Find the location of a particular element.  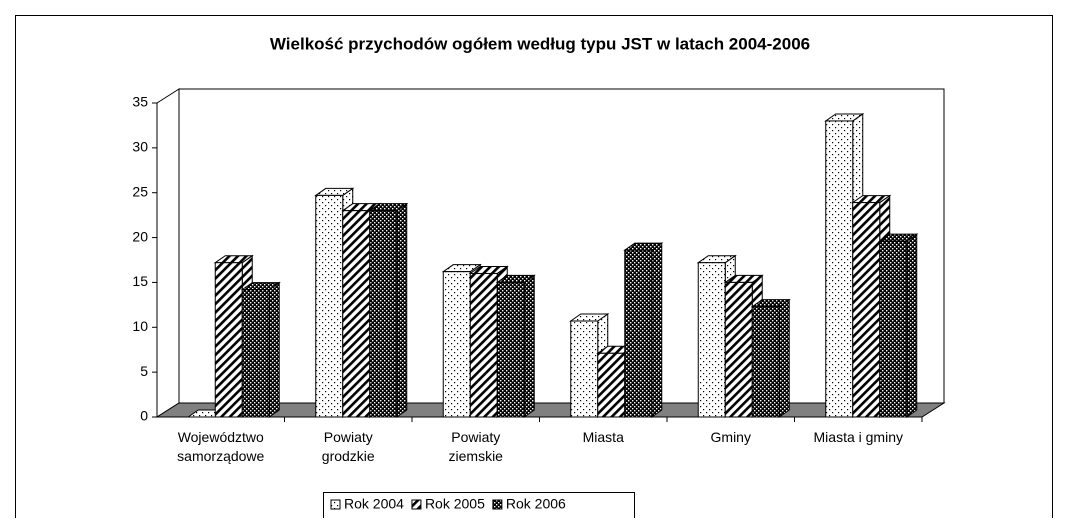

x-tick-label: Gminy is located at coordinates (731, 437).